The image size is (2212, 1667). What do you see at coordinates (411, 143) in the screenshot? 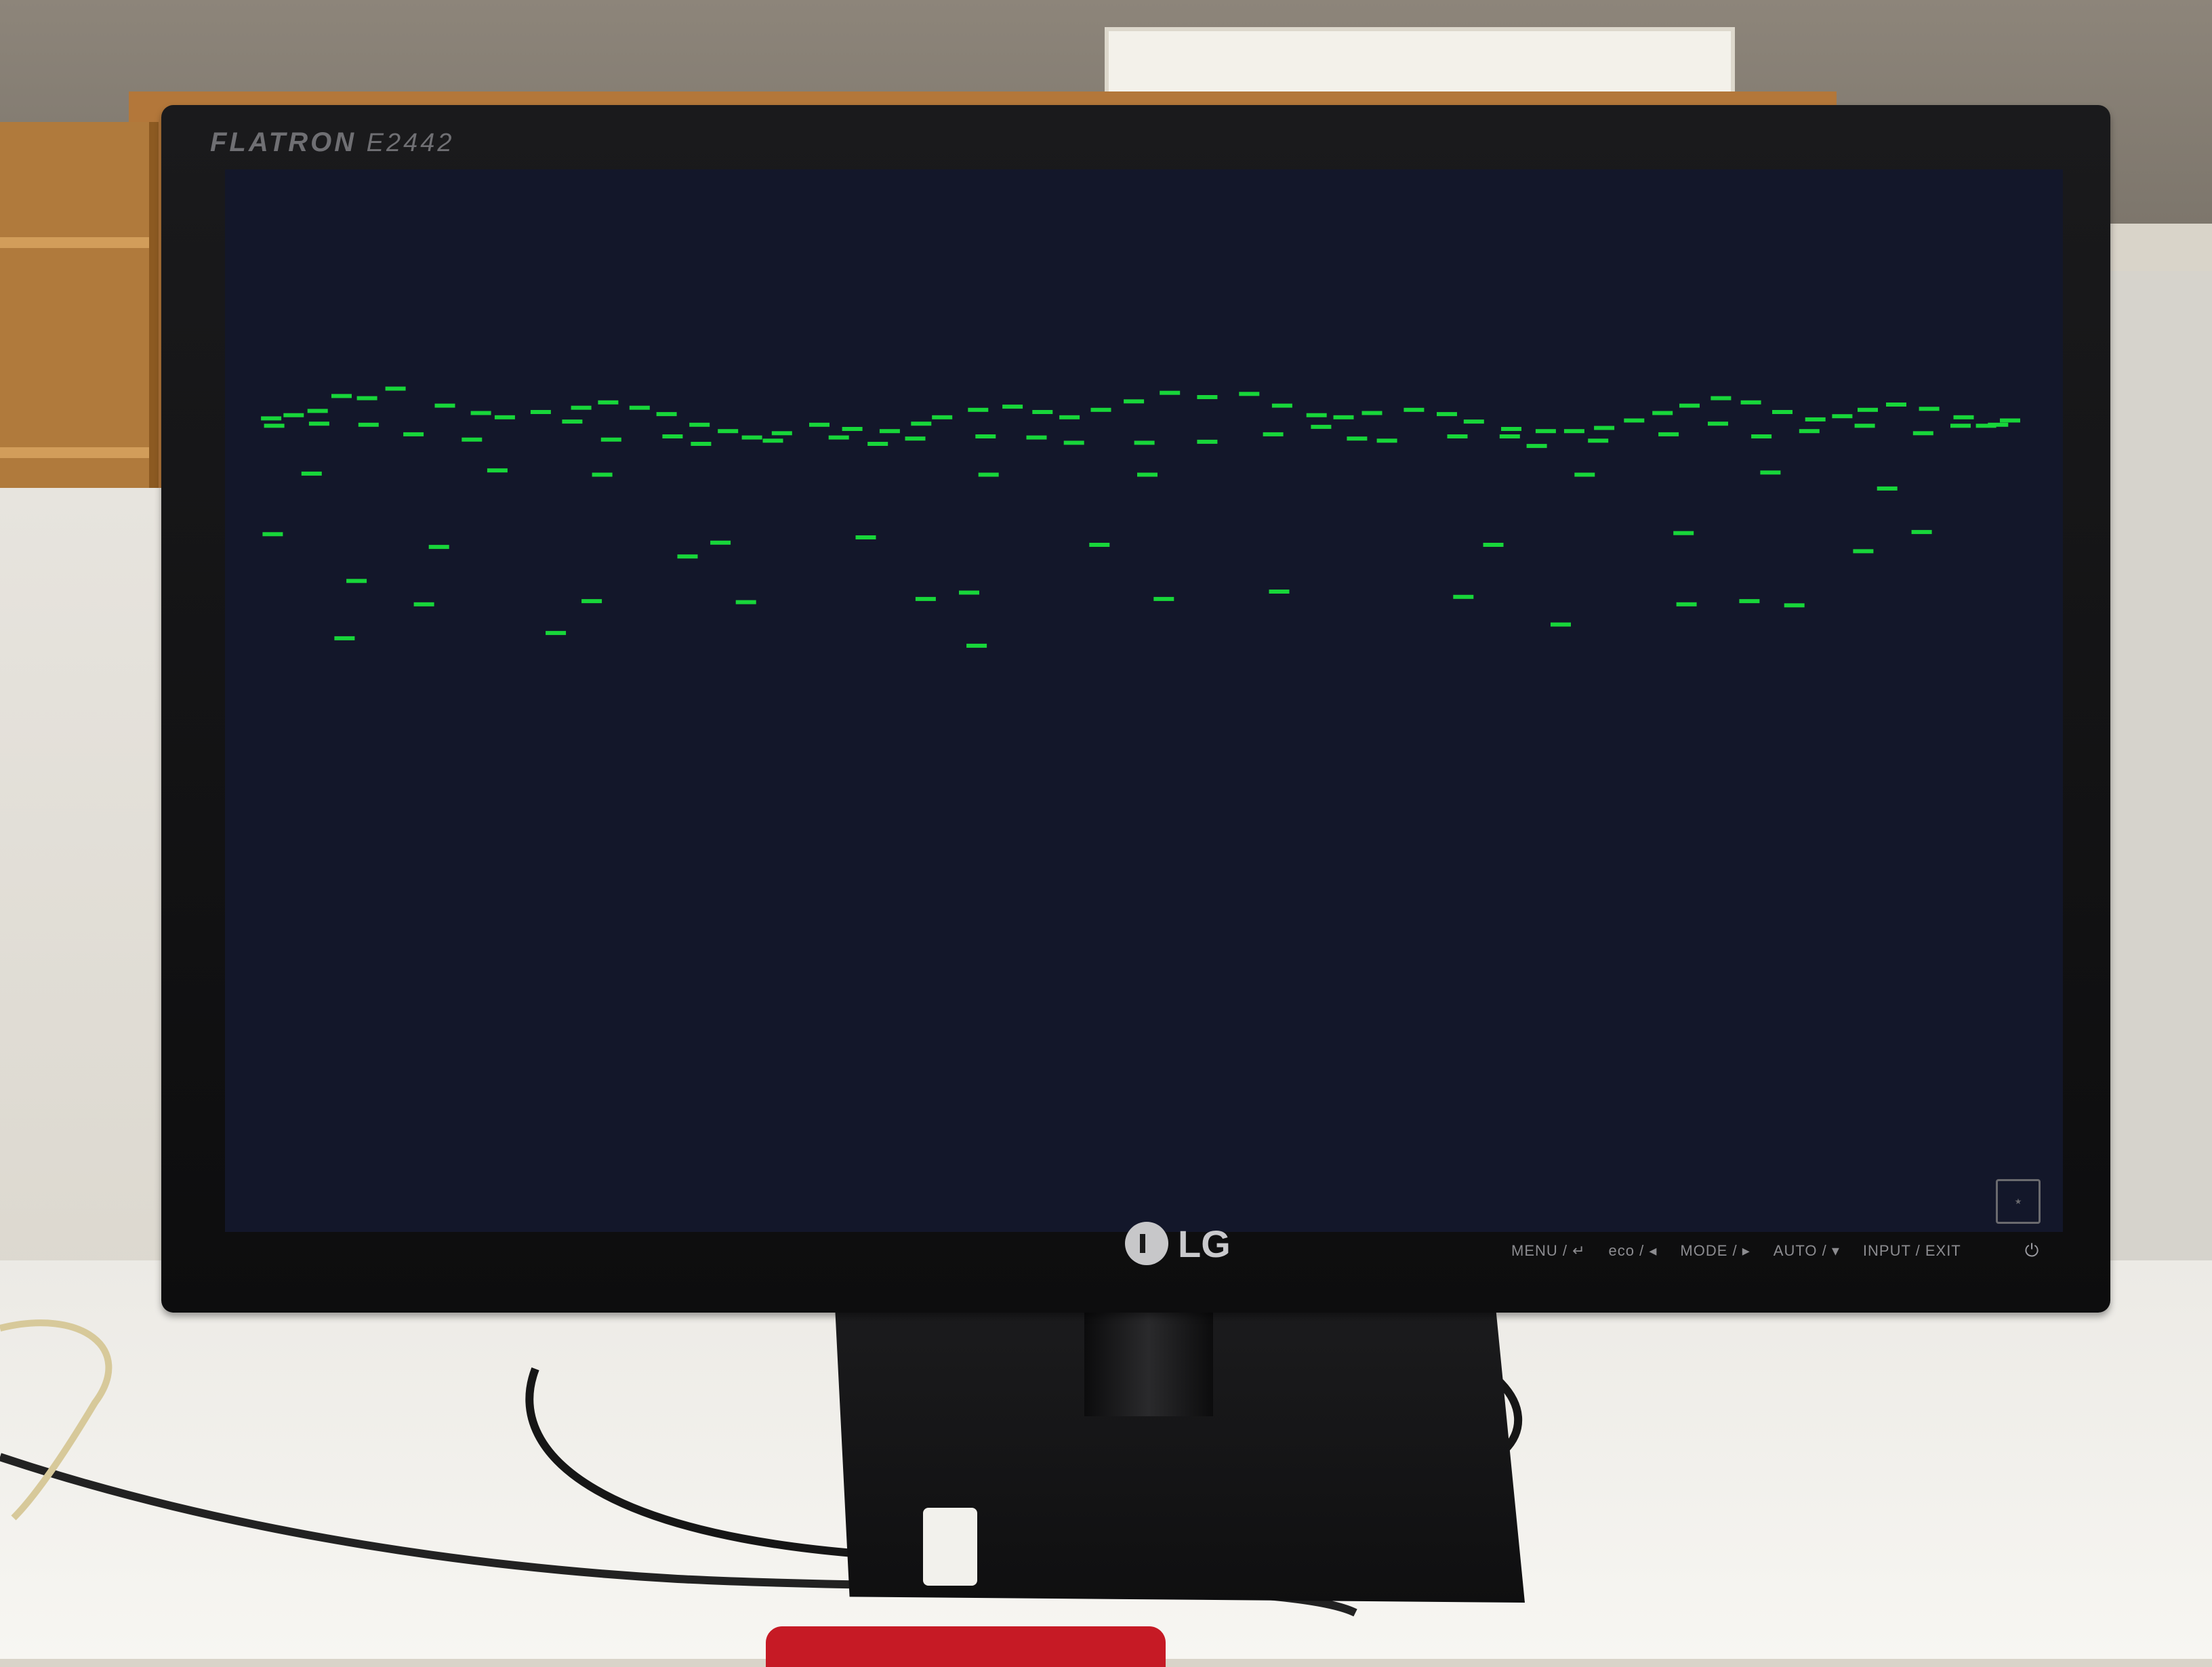
I see `model-label: E2442` at bounding box center [411, 143].